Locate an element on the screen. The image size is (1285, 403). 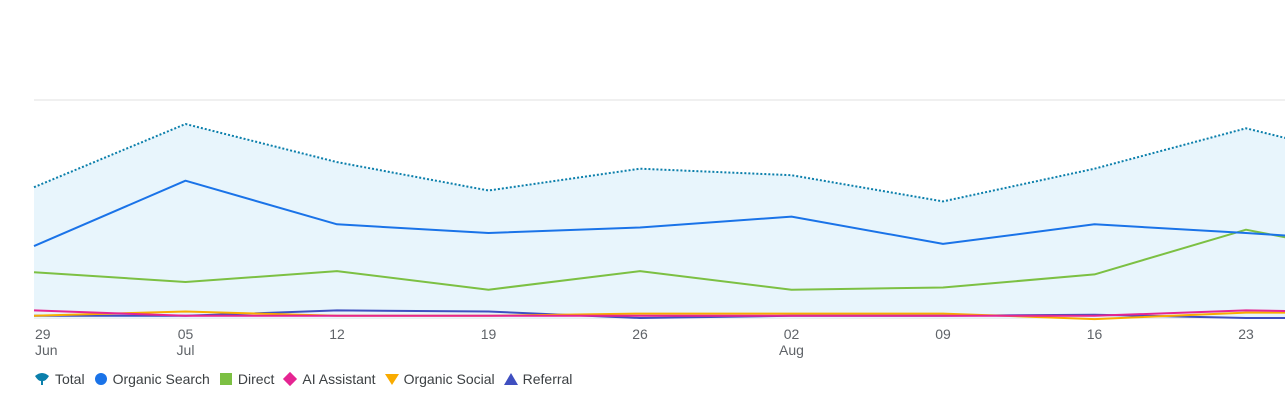
legend-label: Referral is located at coordinates (547, 379).